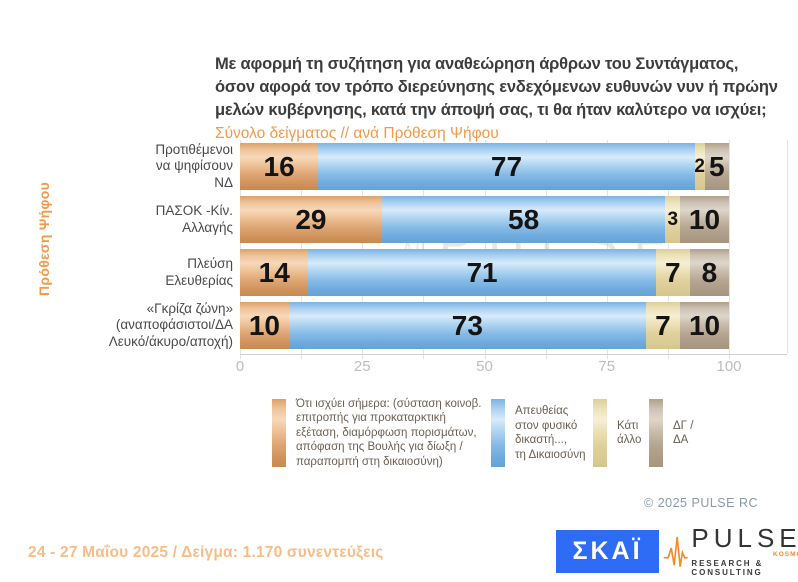 Image resolution: width=798 pixels, height=582 pixels. What do you see at coordinates (484, 366) in the screenshot?
I see `x-tick-label: 50` at bounding box center [484, 366].